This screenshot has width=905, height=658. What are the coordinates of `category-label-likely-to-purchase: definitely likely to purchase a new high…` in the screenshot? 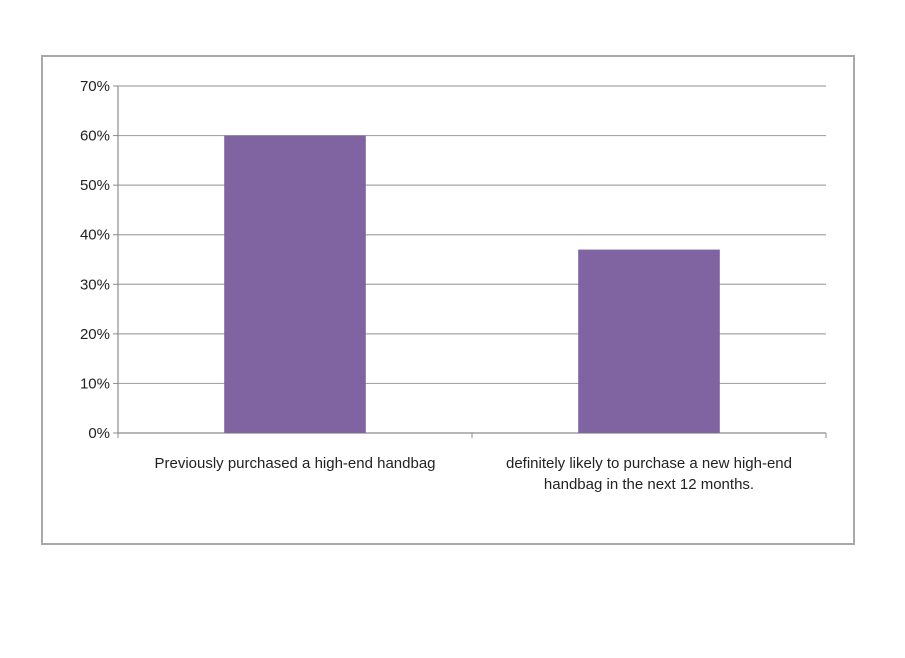 It's located at (648, 474).